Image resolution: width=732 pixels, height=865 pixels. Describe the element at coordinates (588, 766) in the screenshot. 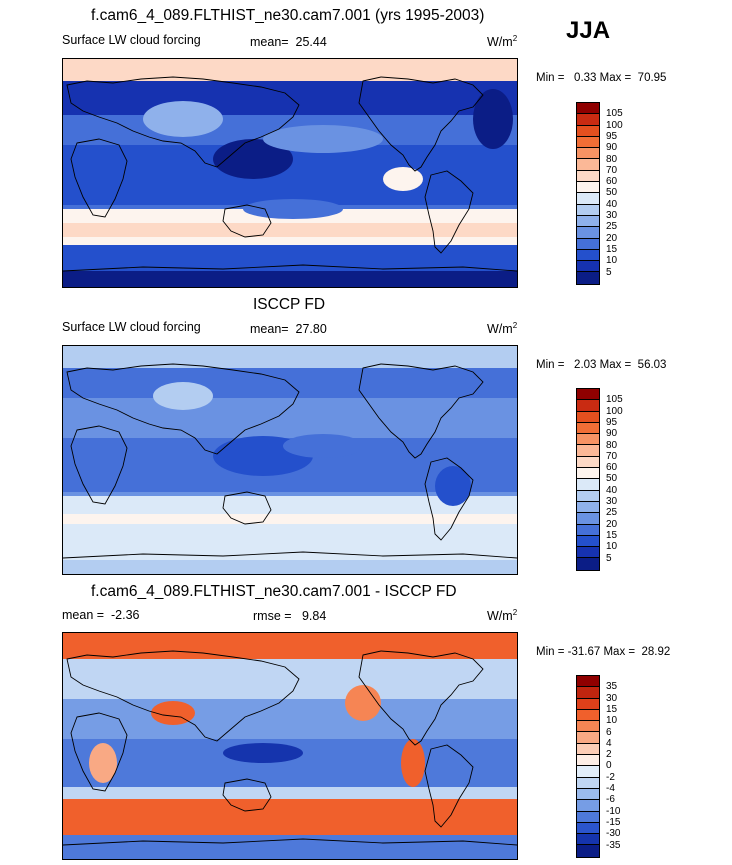

I see `panel3-colorbar` at that location.